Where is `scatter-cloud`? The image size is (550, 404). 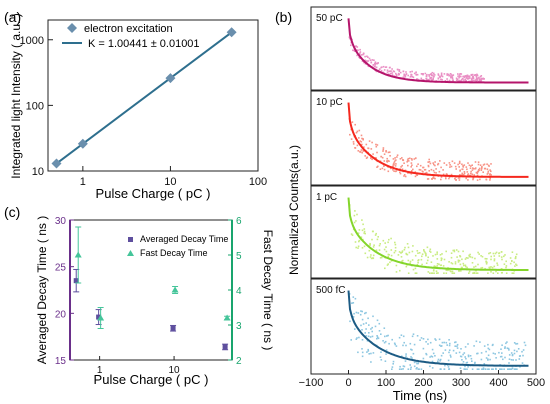 scatter-cloud is located at coordinates (420, 149).